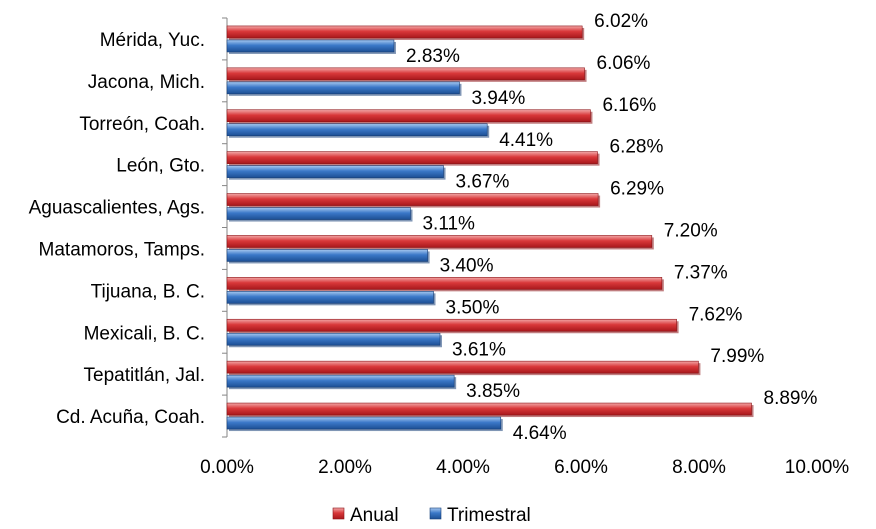 Image resolution: width=876 pixels, height=529 pixels. What do you see at coordinates (148, 291) in the screenshot?
I see `category-label: Tijuana, B. C.` at bounding box center [148, 291].